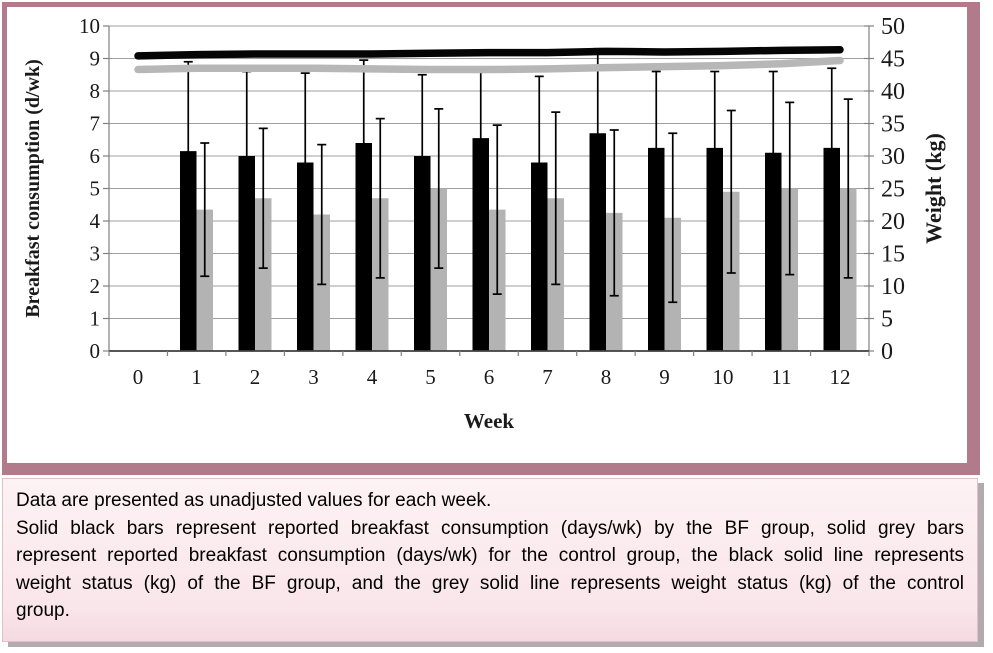 The image size is (993, 653). What do you see at coordinates (313, 377) in the screenshot?
I see `x-tick-label-3: 3` at bounding box center [313, 377].